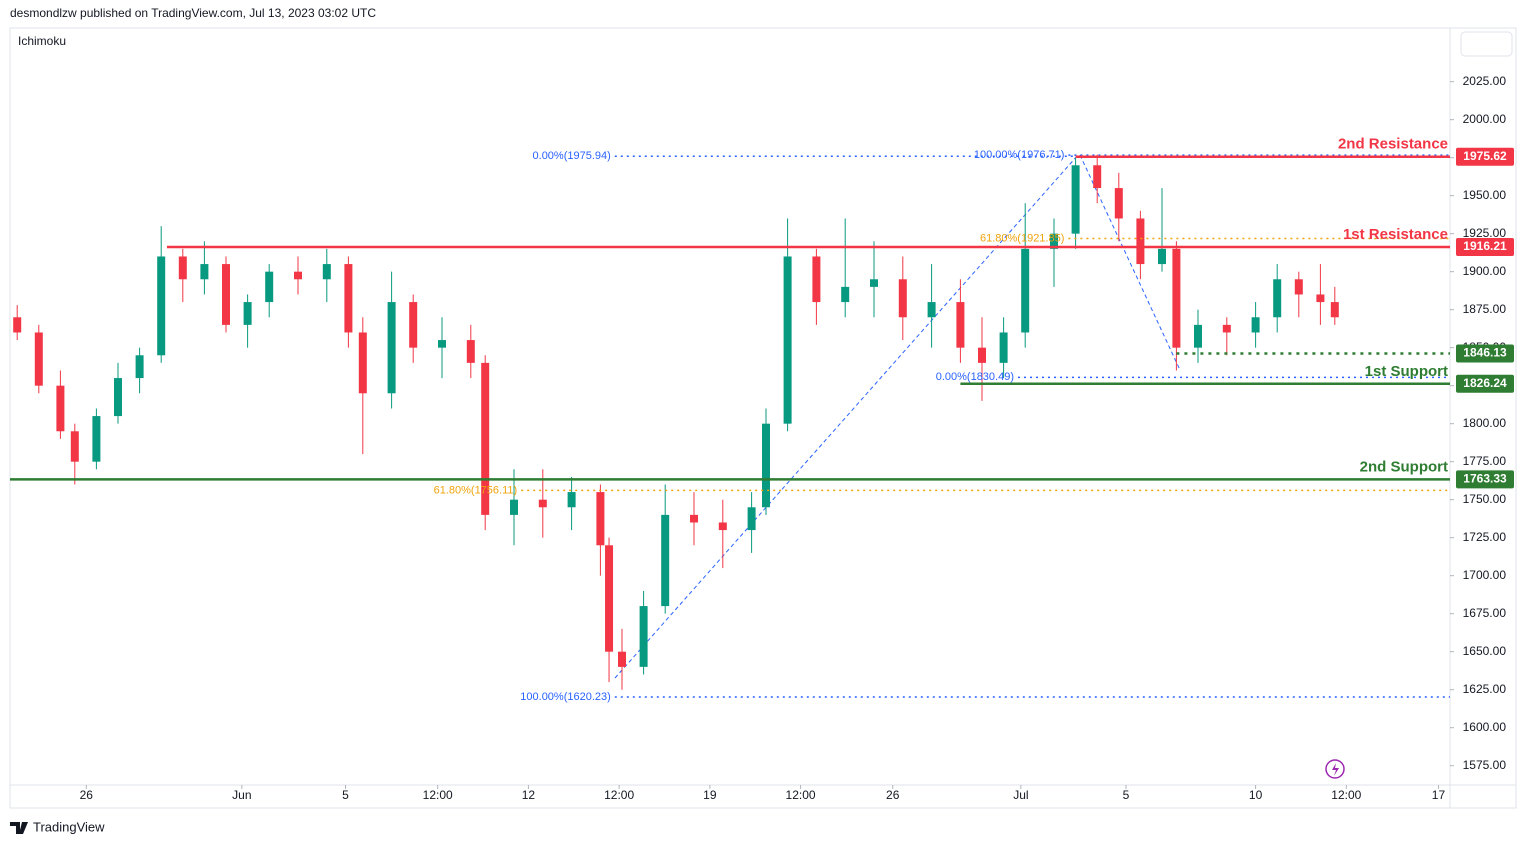 This screenshot has height=850, width=1526. Describe the element at coordinates (1485, 537) in the screenshot. I see `y-tick-label: 1725.00` at that location.